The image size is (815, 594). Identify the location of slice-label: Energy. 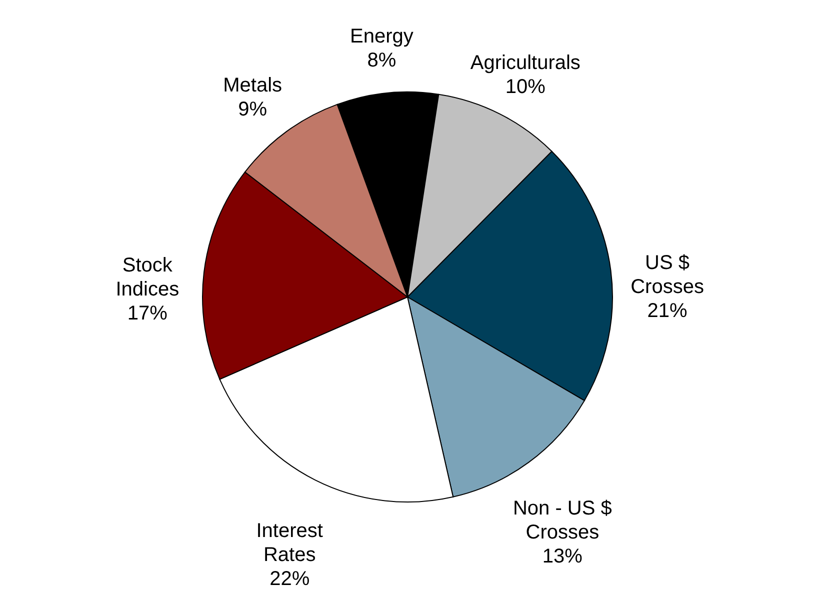
(382, 36).